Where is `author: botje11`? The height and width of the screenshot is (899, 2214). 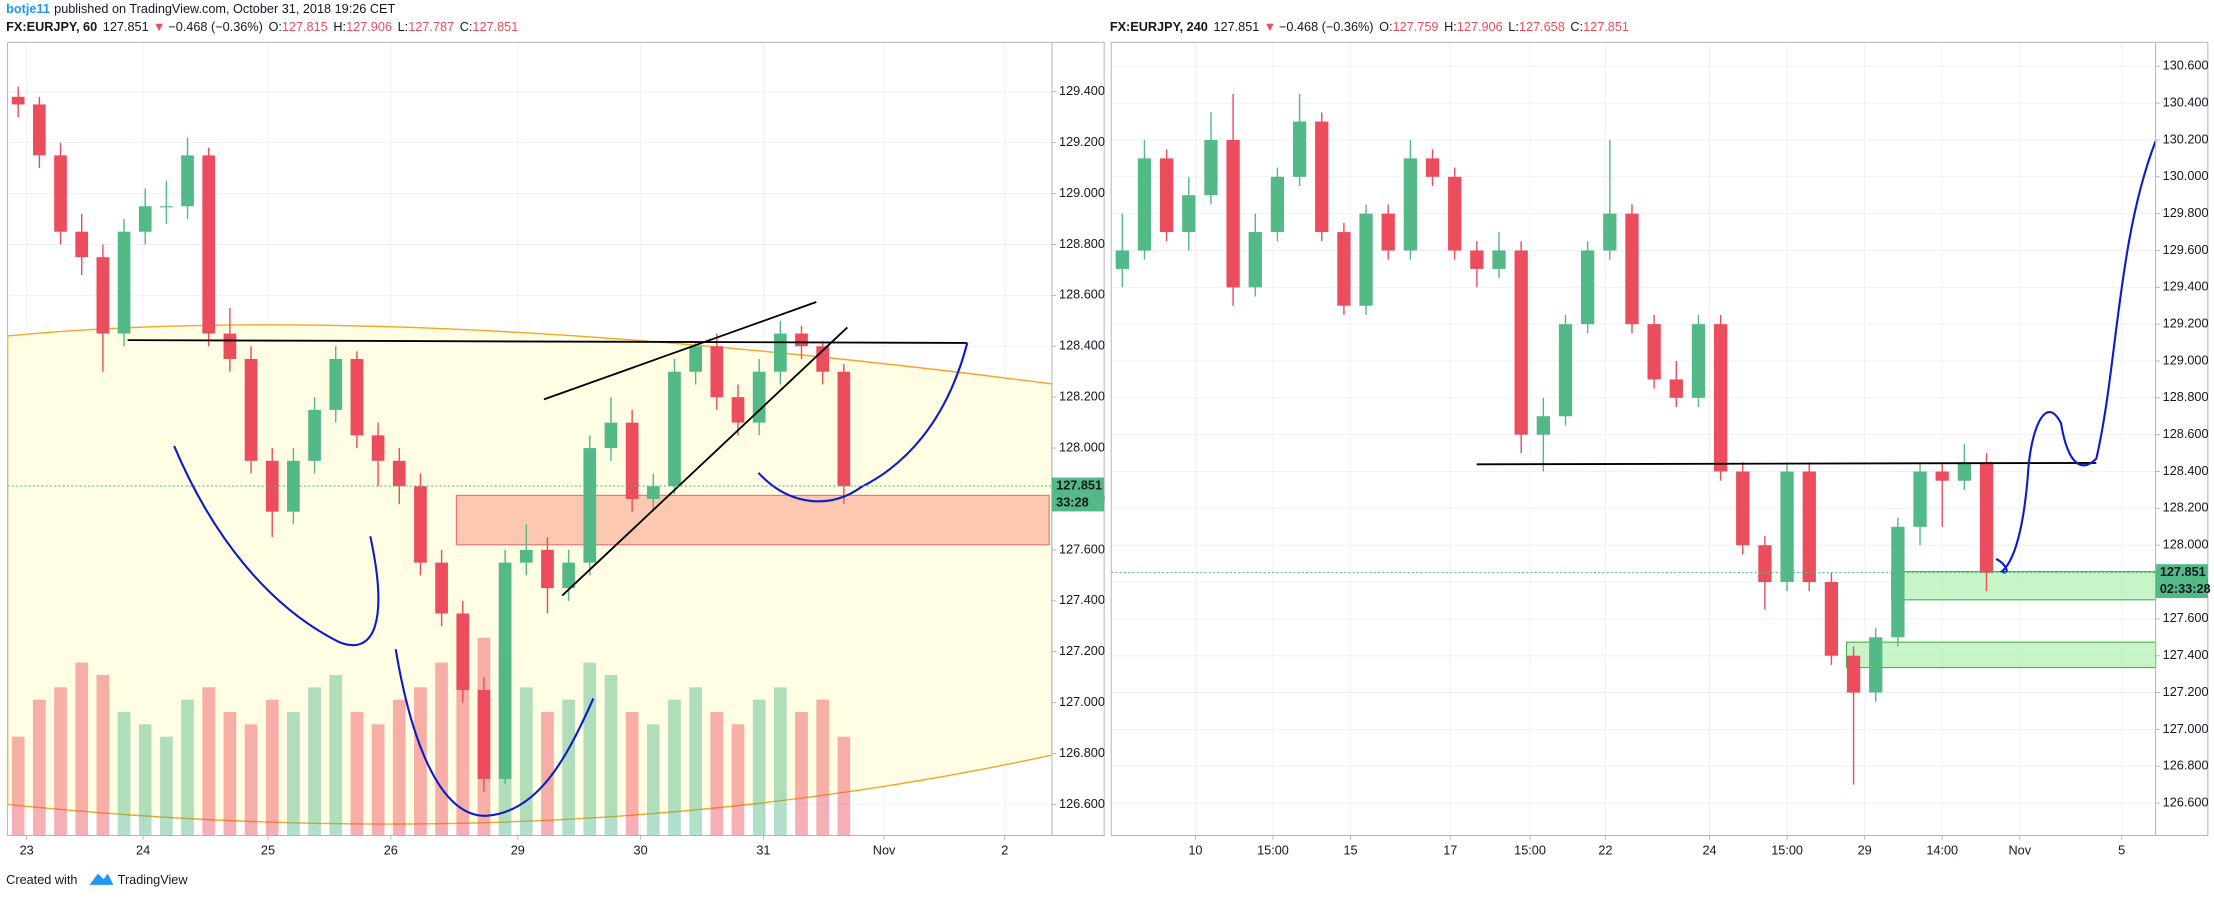 author: botje11 is located at coordinates (28, 9).